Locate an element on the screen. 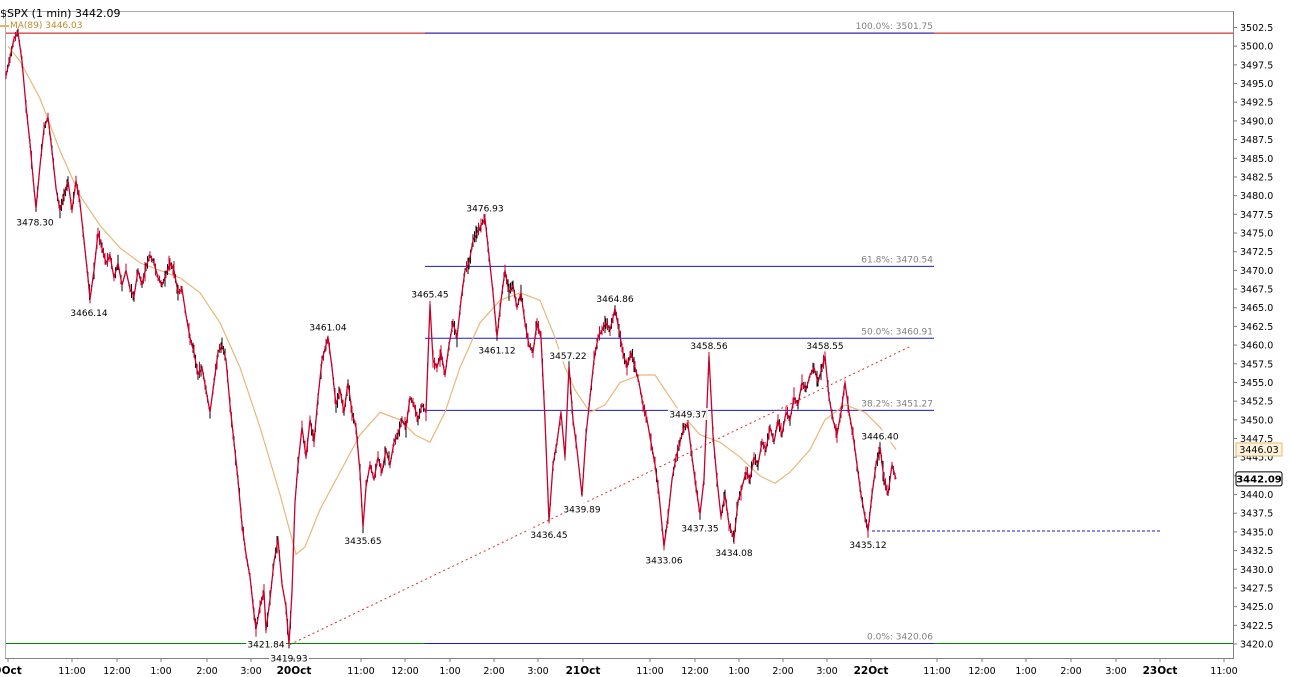 This screenshot has width=1290, height=677. x-tick-label-2: 12:00 is located at coordinates (116, 671).